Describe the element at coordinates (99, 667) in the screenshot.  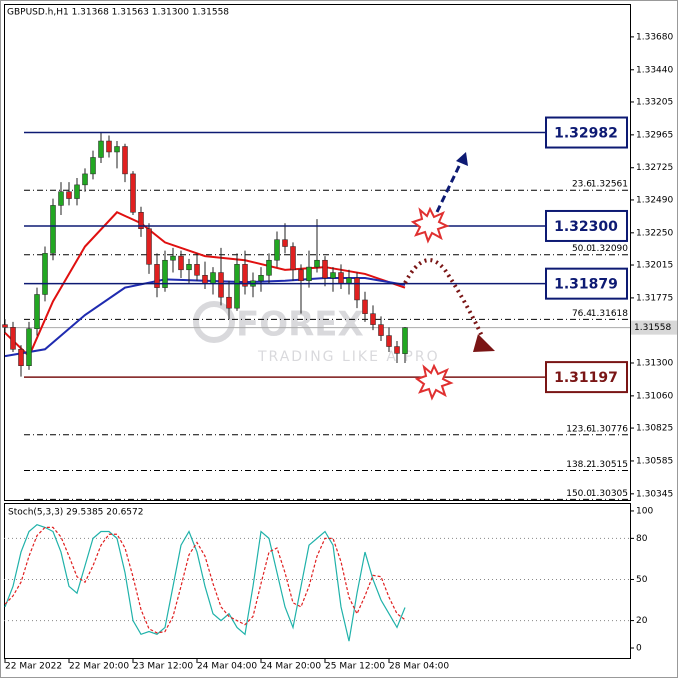
I see `x-tick-label: 22 Mar 20:00` at that location.